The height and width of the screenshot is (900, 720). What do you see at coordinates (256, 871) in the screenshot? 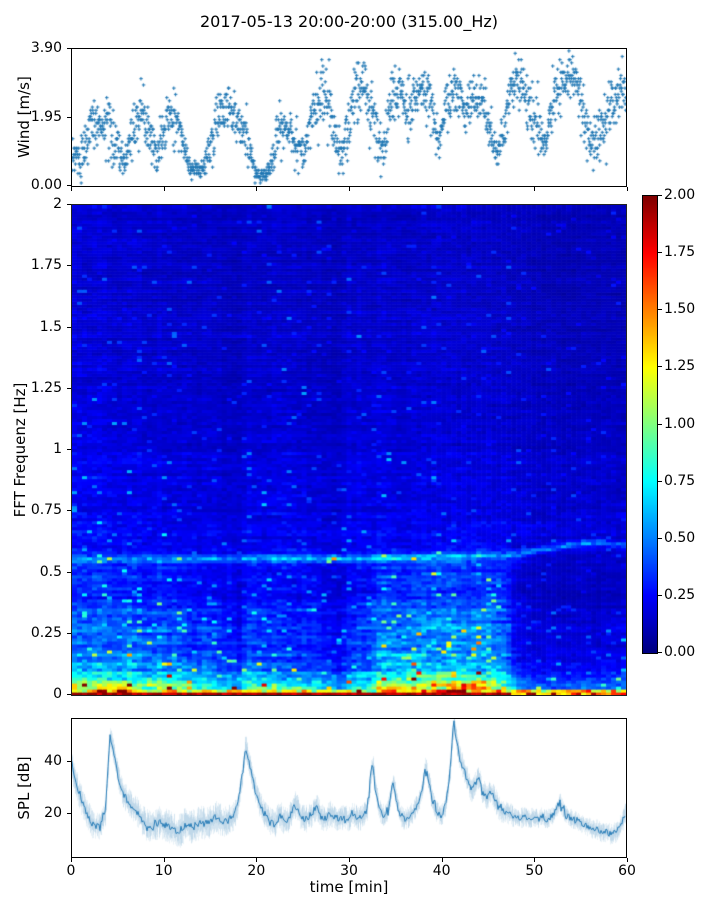
I see `spl-xtick-label: 20` at bounding box center [256, 871].